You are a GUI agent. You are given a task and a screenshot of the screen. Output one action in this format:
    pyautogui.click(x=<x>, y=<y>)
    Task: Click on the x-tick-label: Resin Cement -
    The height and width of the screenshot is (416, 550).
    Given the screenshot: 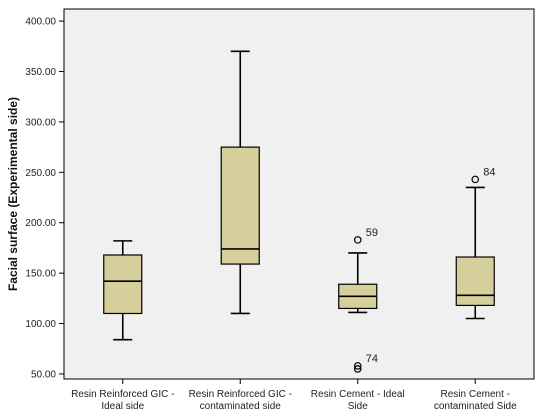 What is the action you would take?
    pyautogui.click(x=475, y=394)
    